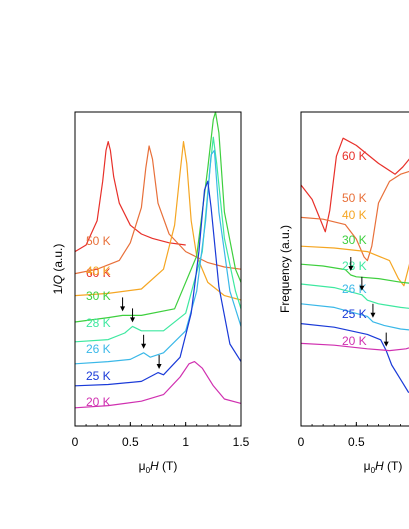 The width and height of the screenshot is (409, 529). I want to click on series-line-30k, so click(355, 273).